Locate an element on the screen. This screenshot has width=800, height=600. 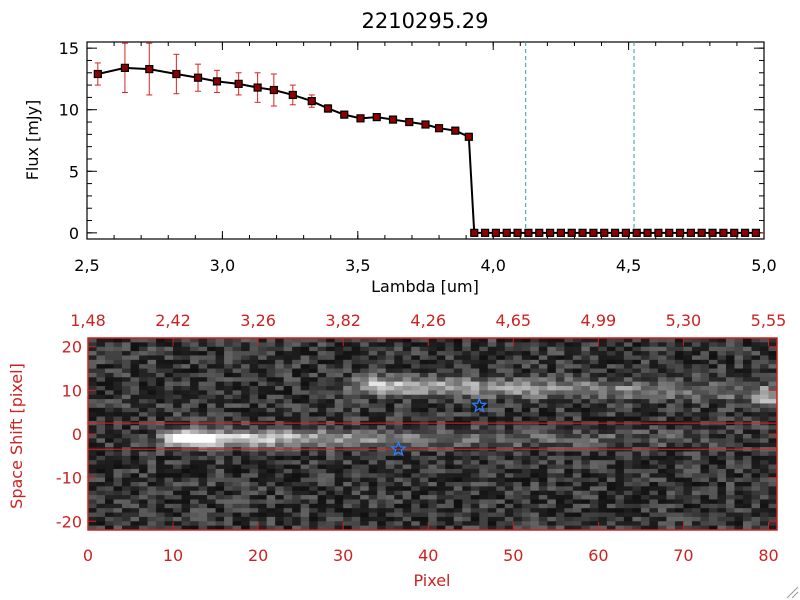
resize-grip-icon is located at coordinates (792, 592).